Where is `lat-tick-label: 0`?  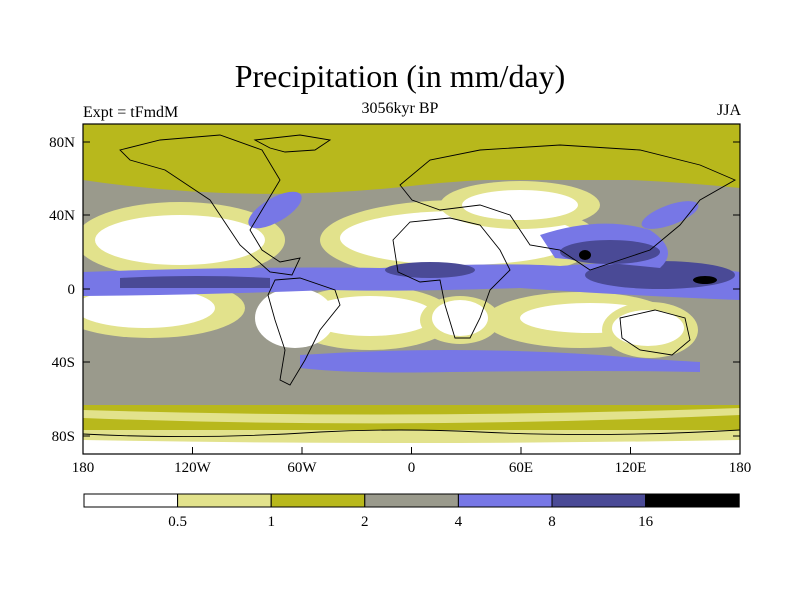
lat-tick-label: 0 is located at coordinates (72, 290).